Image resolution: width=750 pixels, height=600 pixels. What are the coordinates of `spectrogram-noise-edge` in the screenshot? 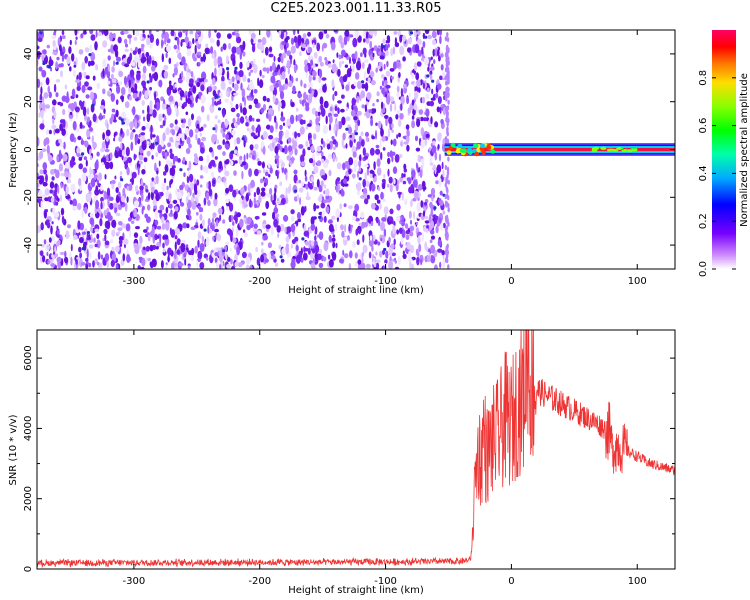 It's located at (447, 236).